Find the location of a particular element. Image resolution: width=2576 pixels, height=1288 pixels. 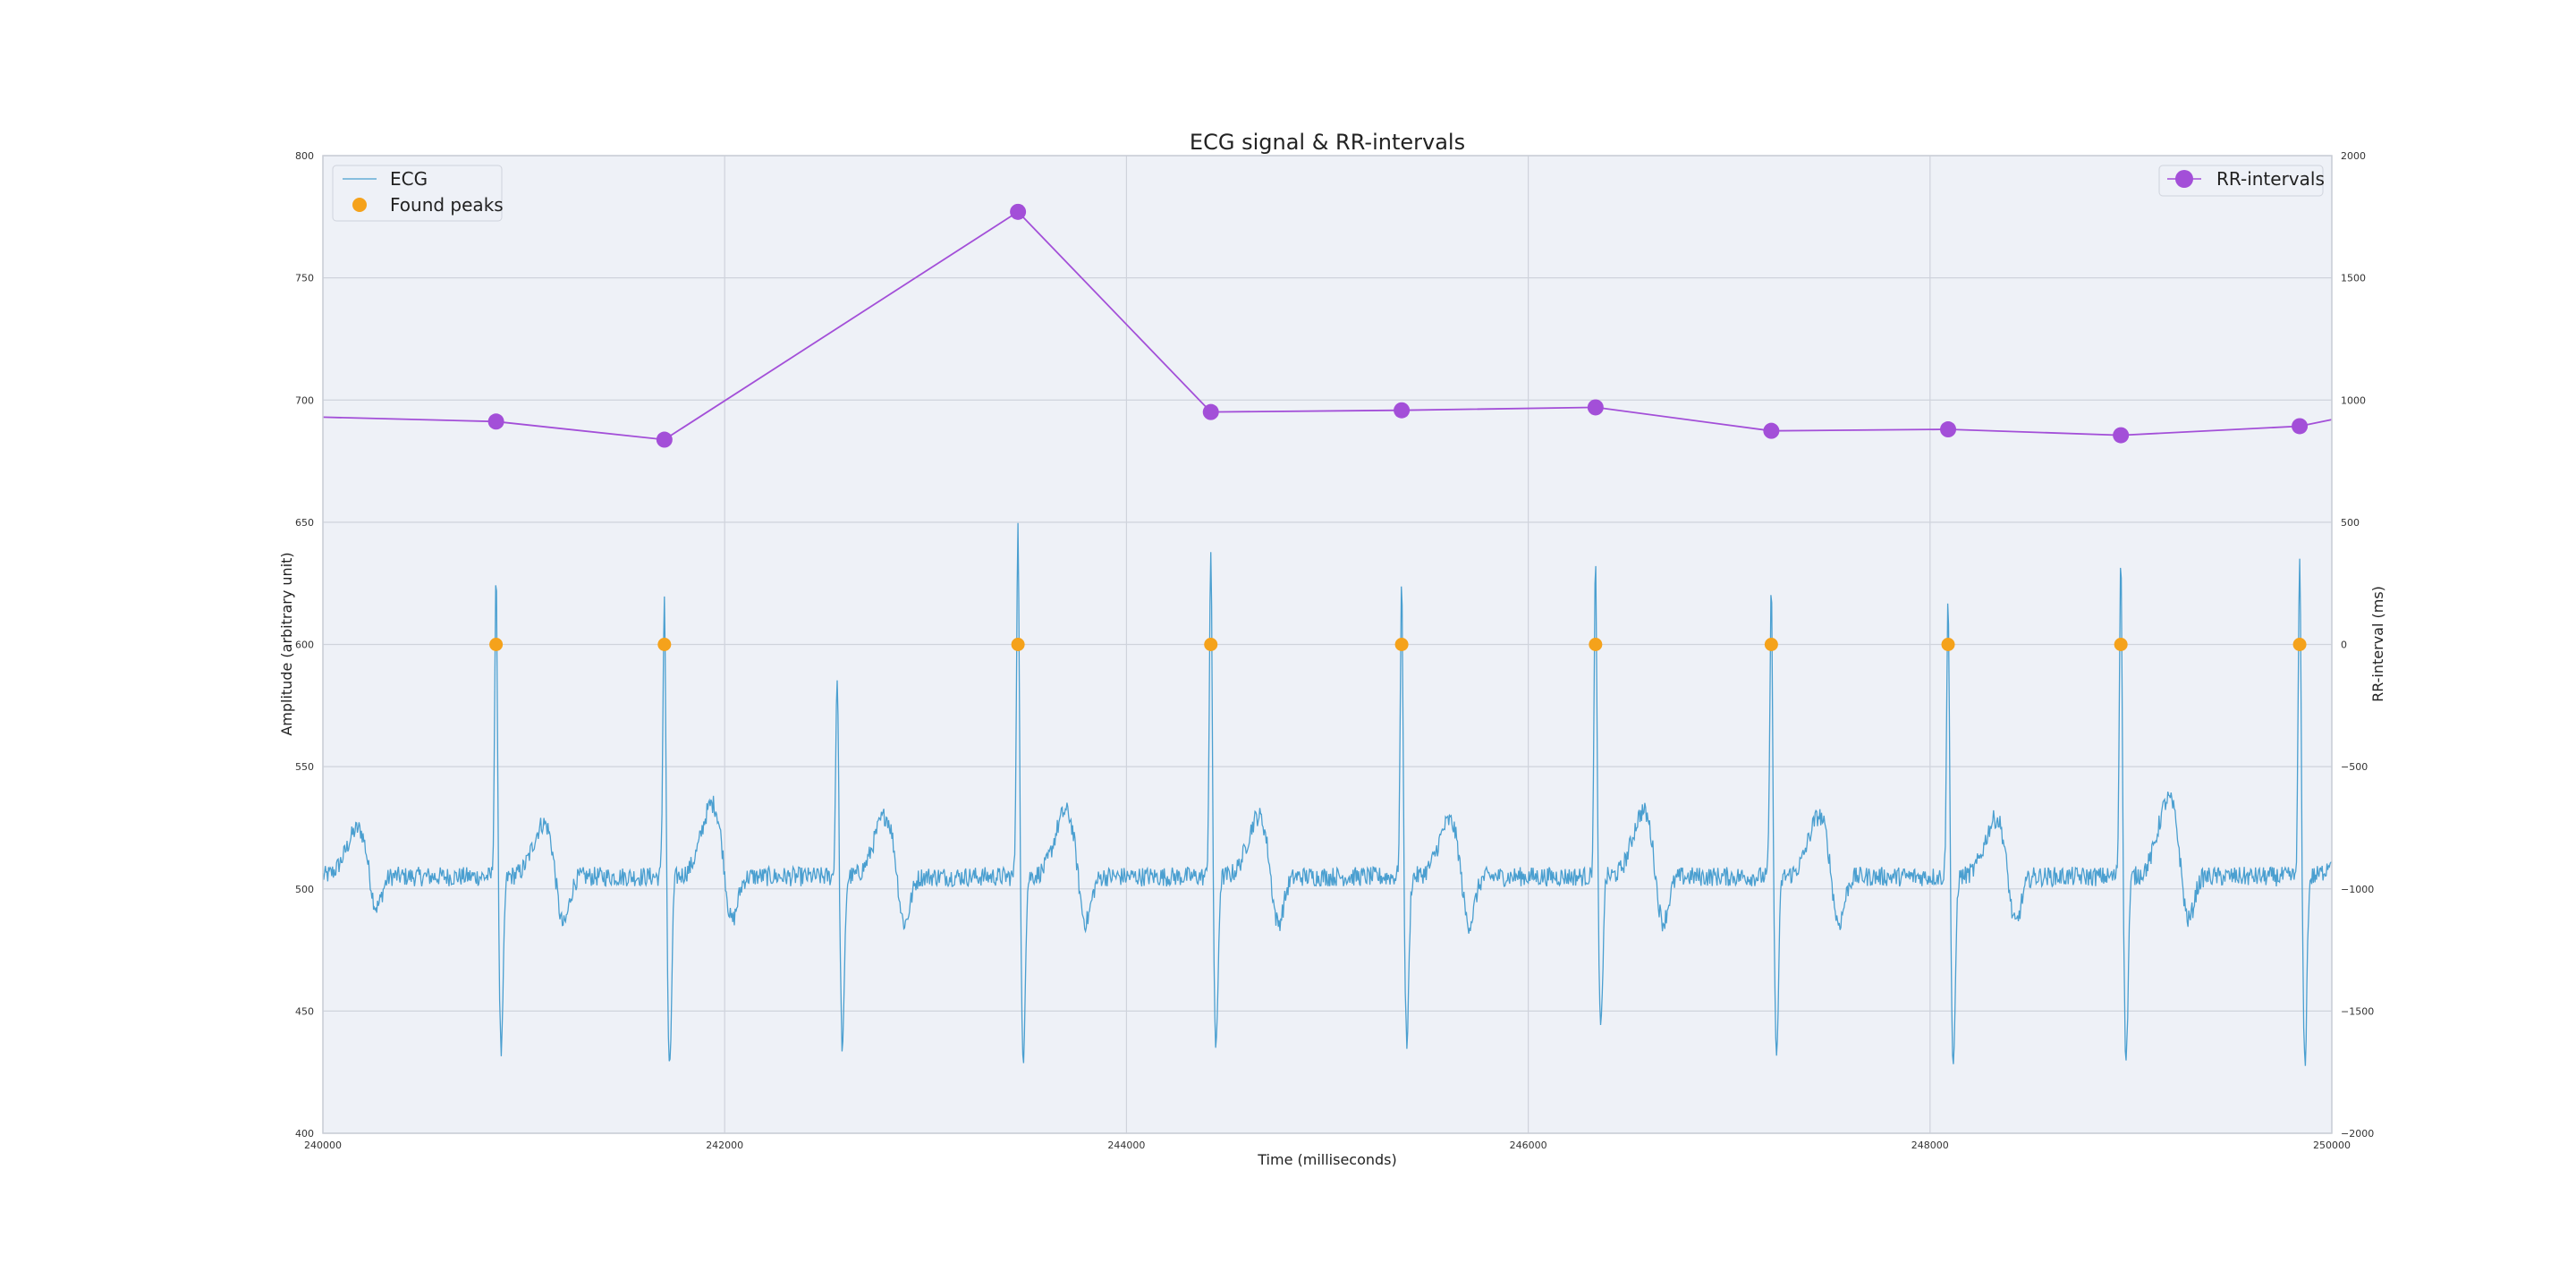

right-y-tick-label: 1000 is located at coordinates (2353, 400).